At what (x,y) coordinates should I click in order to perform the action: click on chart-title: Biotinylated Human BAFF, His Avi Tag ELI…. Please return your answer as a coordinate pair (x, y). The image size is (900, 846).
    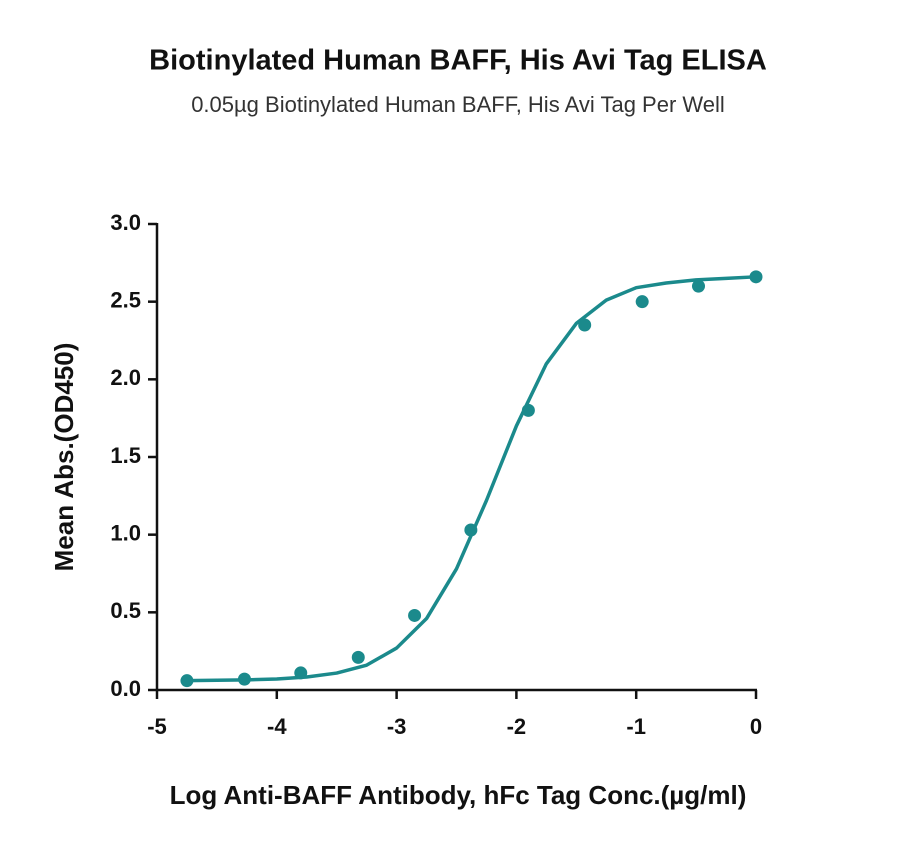
    Looking at the image, I should click on (458, 61).